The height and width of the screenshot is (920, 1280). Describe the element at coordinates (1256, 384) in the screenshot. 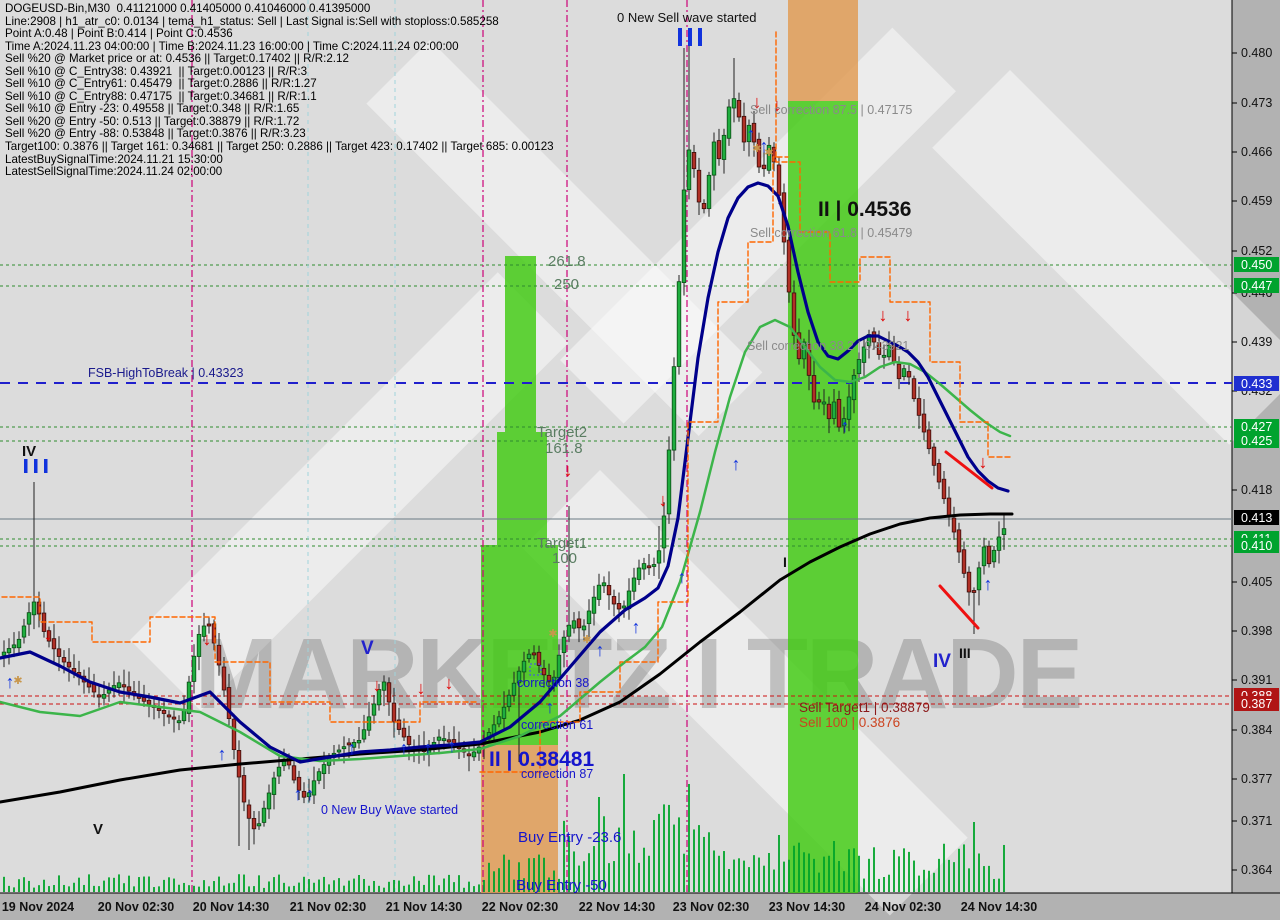

I see `svg-text: 0.433` at that location.